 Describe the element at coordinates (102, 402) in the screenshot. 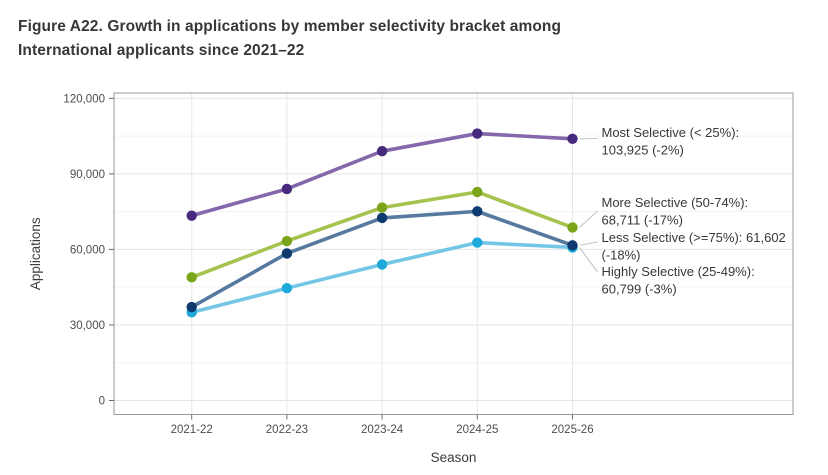

I see `y-tick-label: 0` at that location.